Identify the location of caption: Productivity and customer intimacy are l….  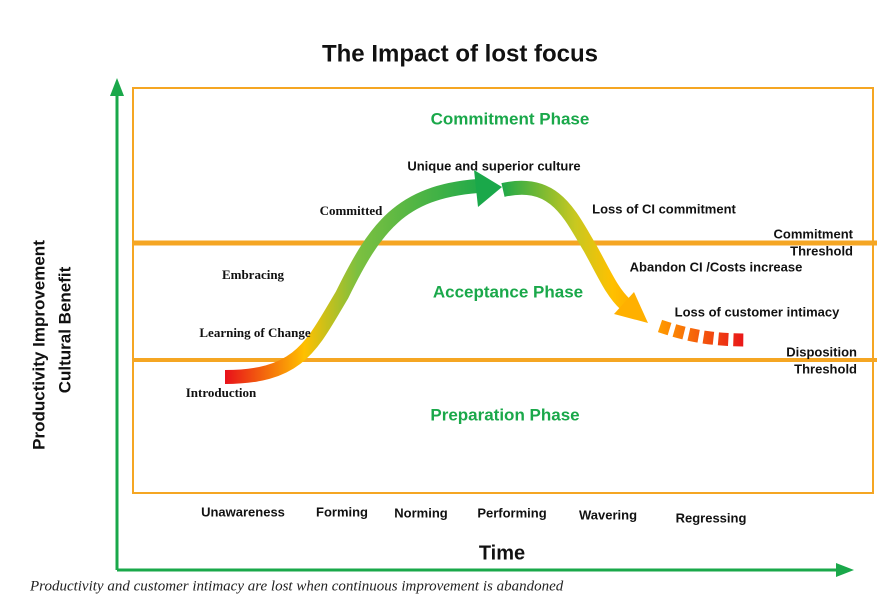
(296, 586).